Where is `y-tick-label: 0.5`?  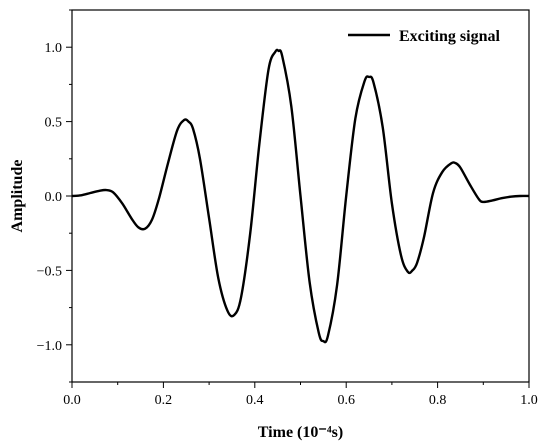 y-tick-label: 0.5 is located at coordinates (54, 123).